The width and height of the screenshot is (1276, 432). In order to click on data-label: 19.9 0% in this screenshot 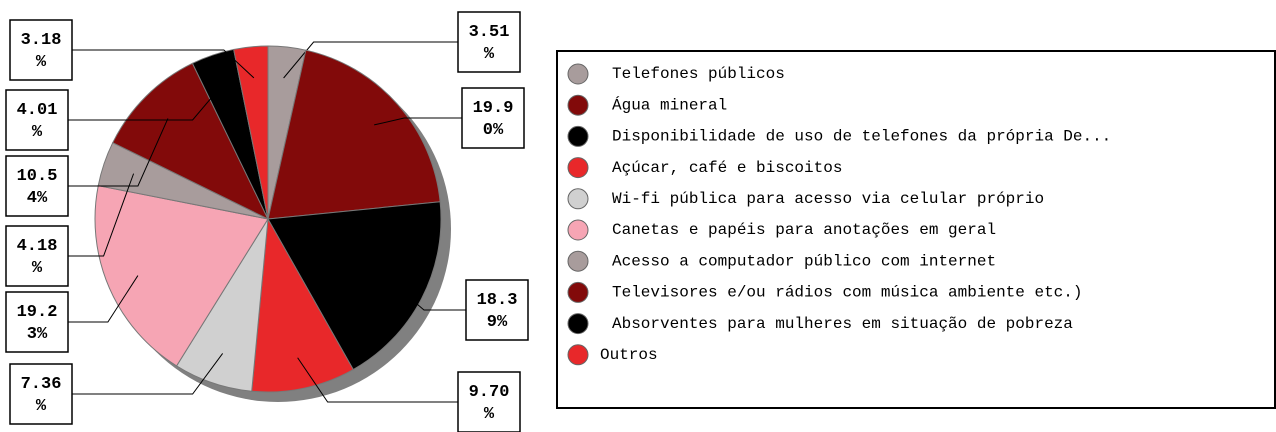, I will do `click(493, 119)`.